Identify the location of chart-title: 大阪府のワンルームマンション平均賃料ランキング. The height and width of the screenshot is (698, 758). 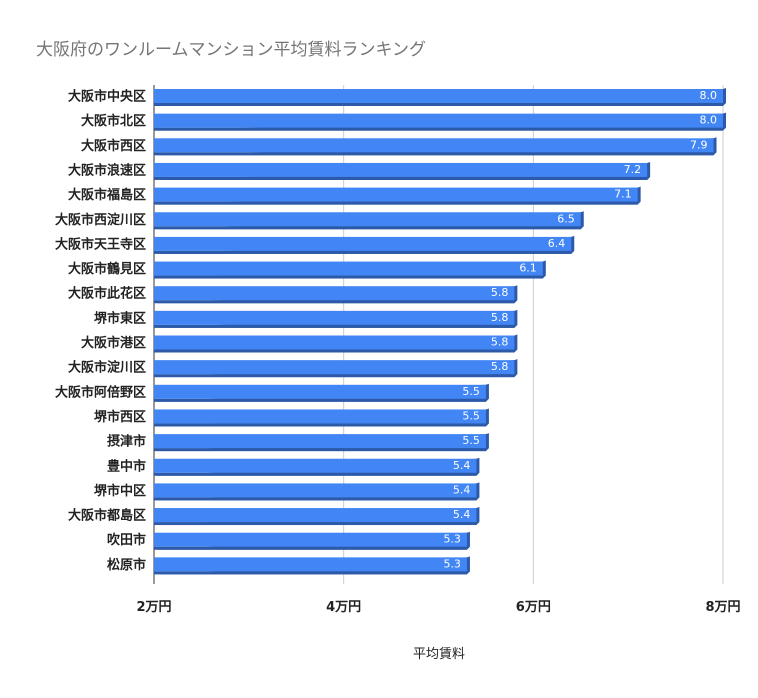
(231, 50).